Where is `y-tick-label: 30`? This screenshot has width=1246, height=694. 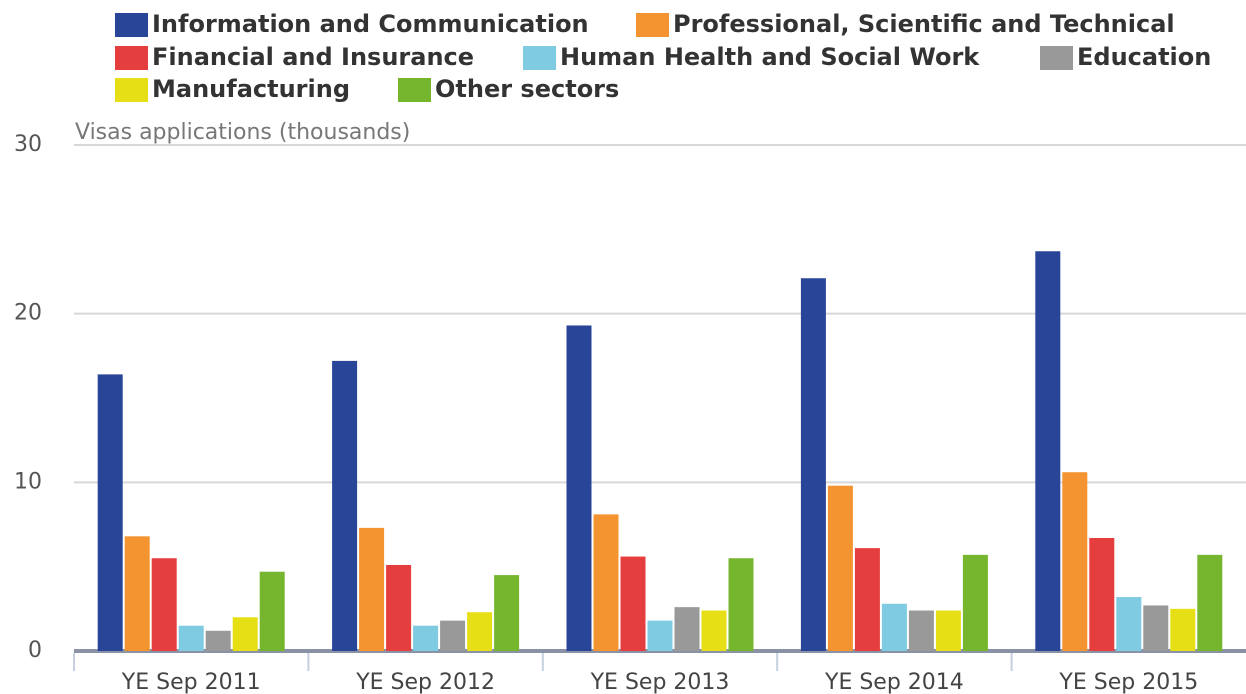
y-tick-label: 30 is located at coordinates (28, 144).